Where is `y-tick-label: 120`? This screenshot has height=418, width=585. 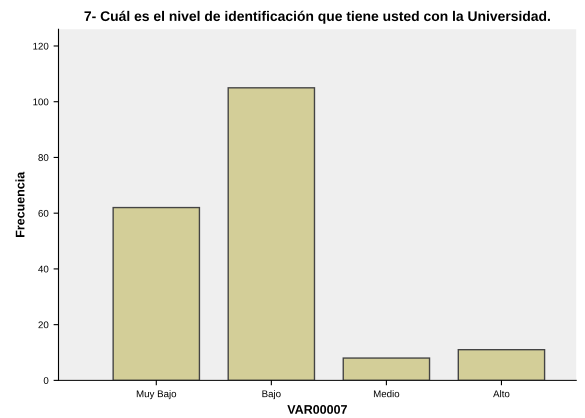 y-tick-label: 120 is located at coordinates (40, 46).